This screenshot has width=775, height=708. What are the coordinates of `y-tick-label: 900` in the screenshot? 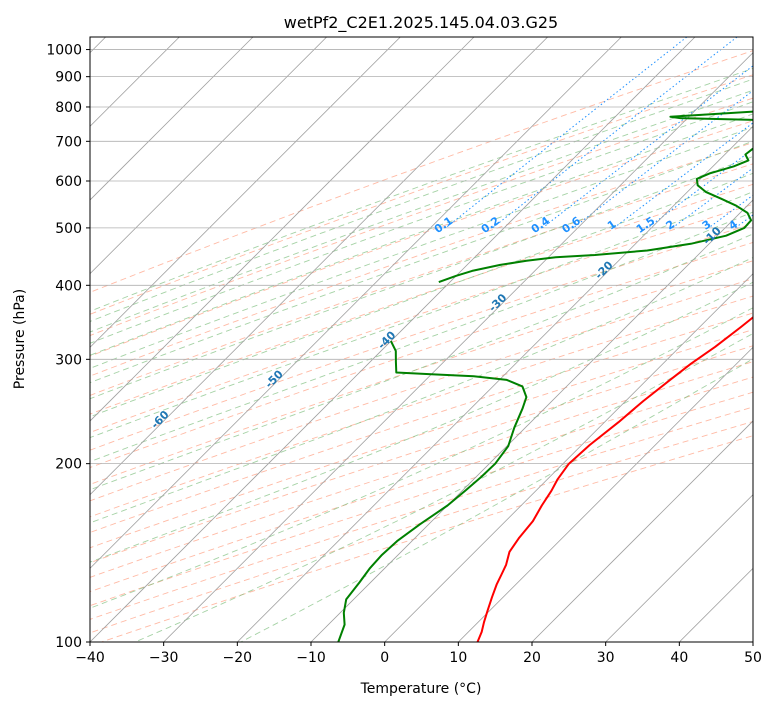 It's located at (68, 78).